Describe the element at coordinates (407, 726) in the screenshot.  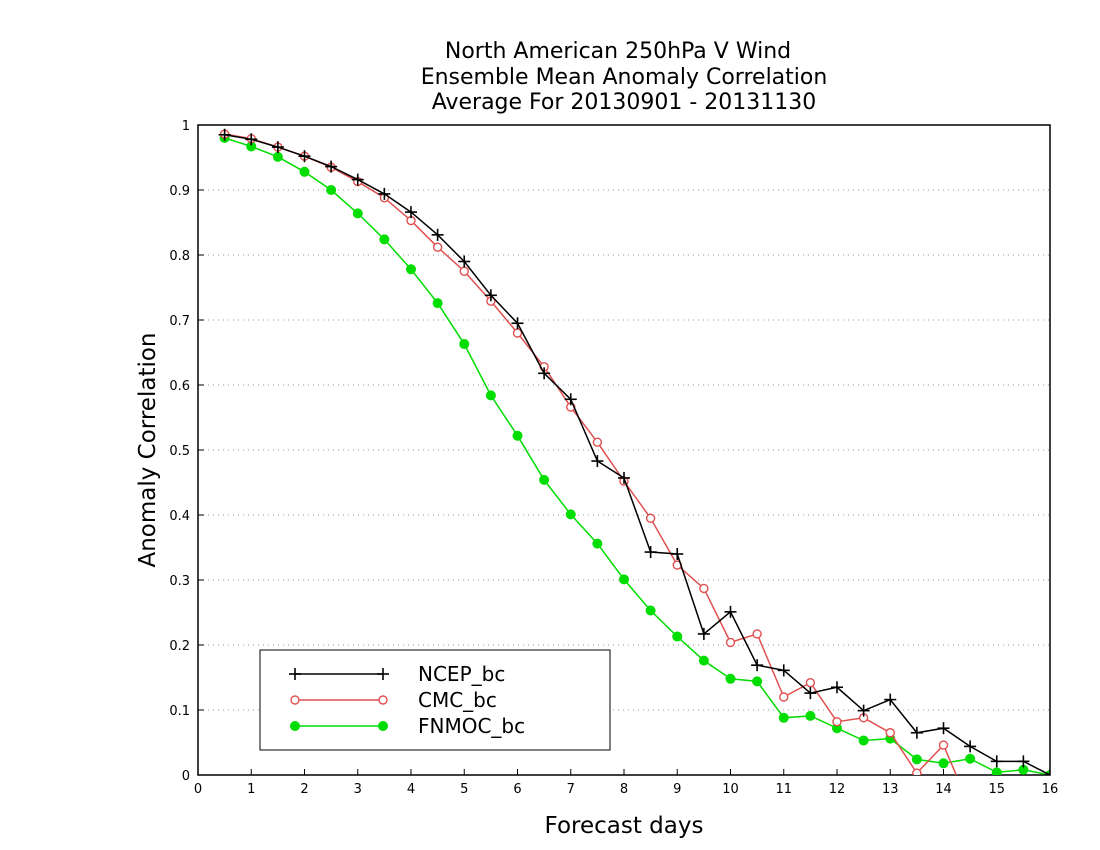
I see `legend-item-fnmoc-bc: FNMOC_bc` at that location.